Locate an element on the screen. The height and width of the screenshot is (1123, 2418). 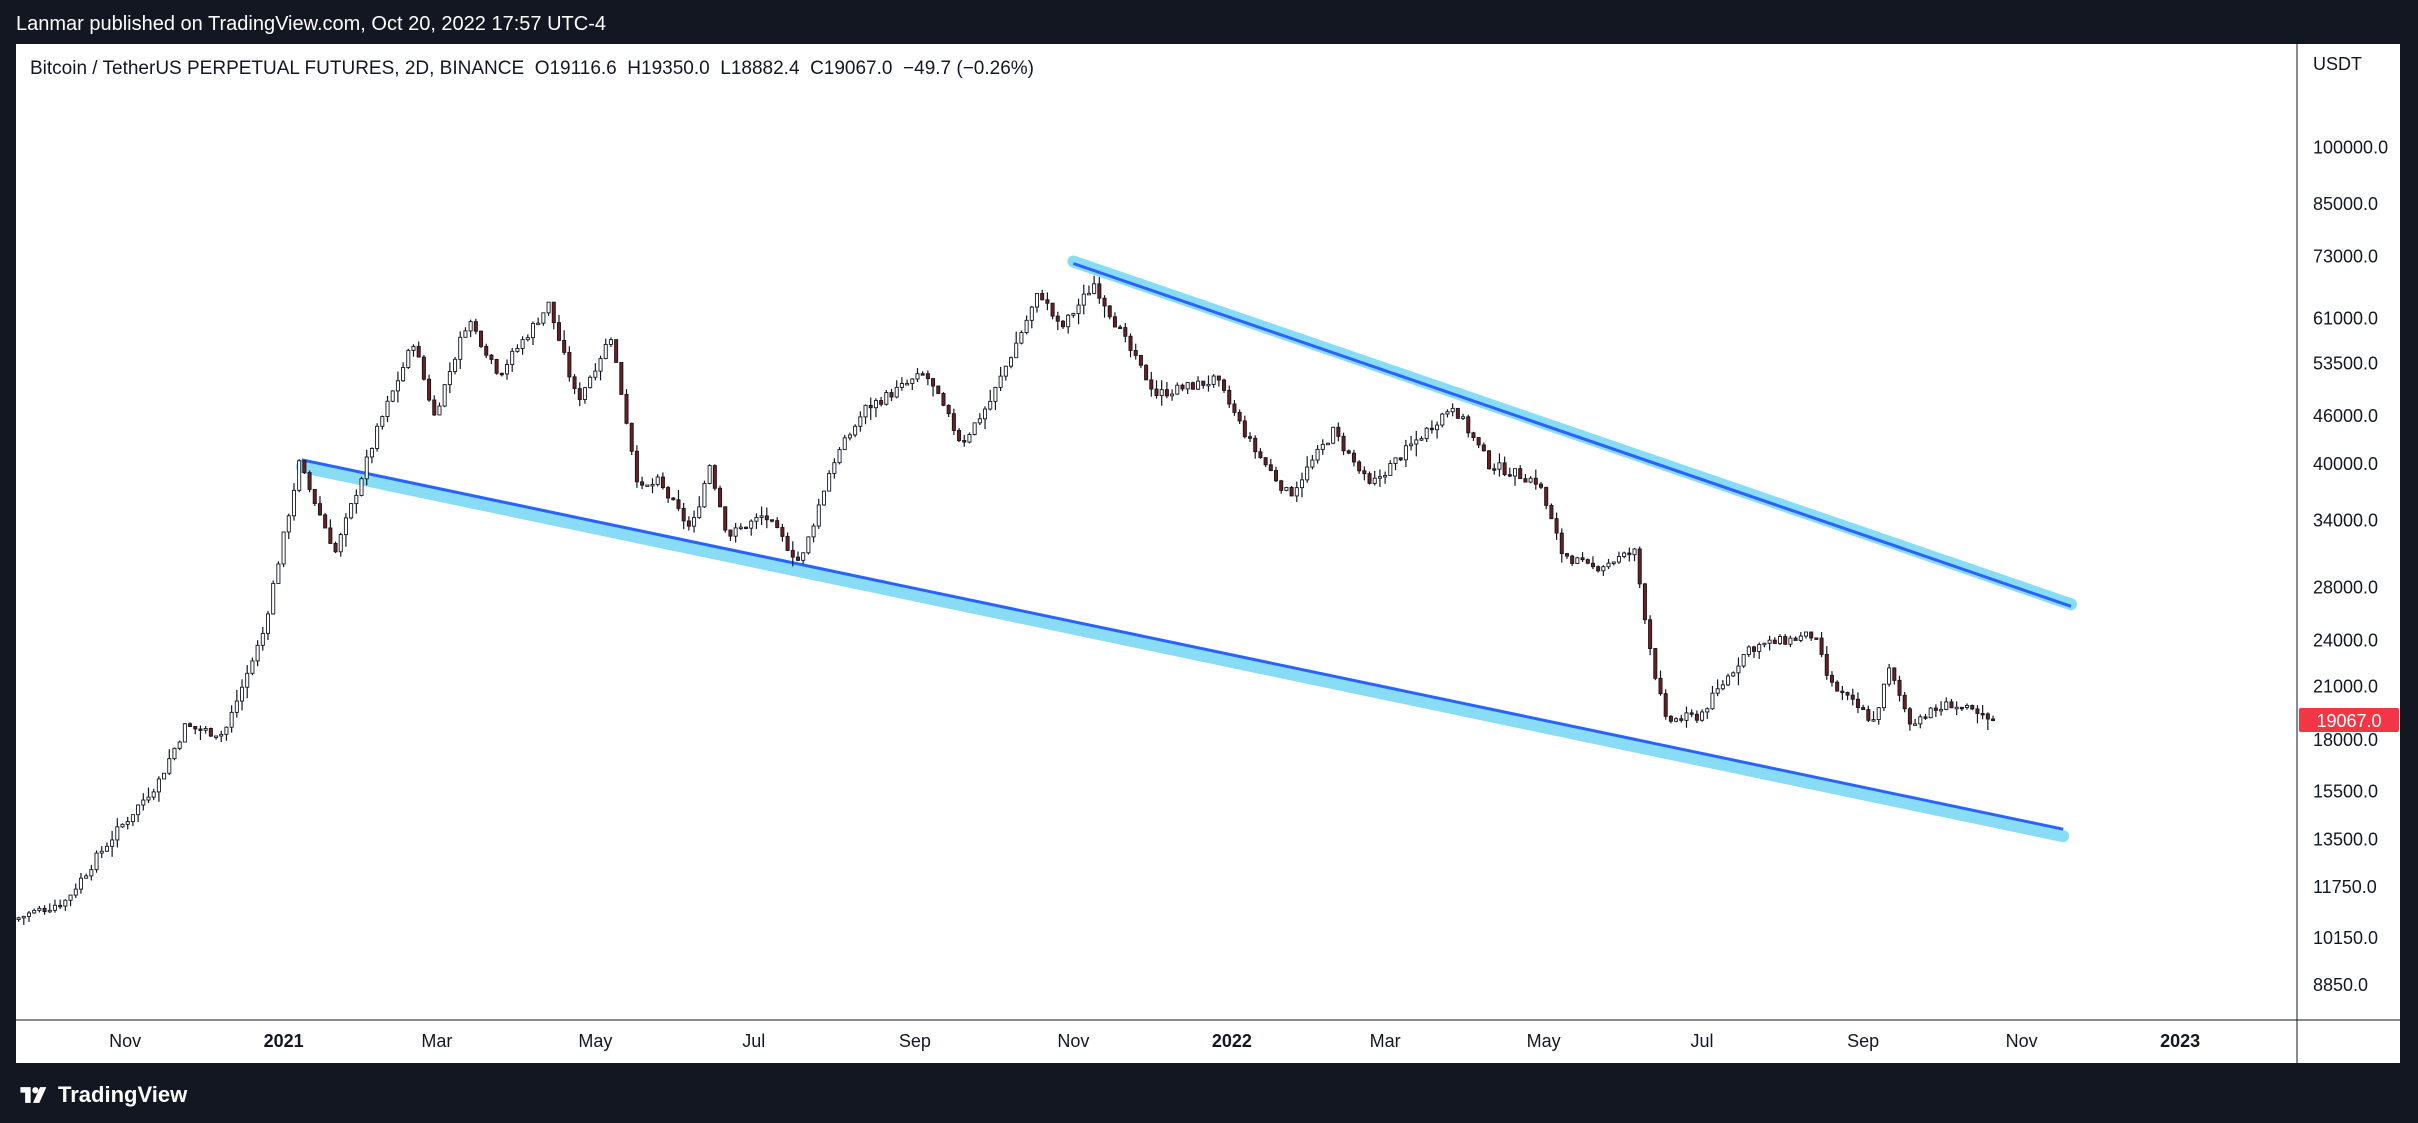
footer-bar: TradingView is located at coordinates (101, 1095).